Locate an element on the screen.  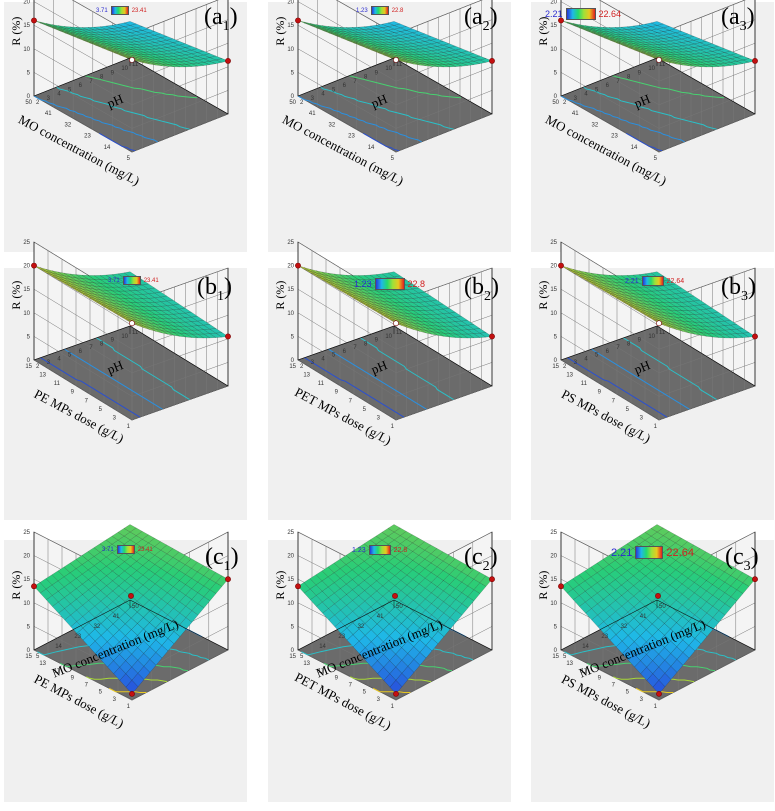
y-tick-label: 1 is located at coordinates (656, 707).